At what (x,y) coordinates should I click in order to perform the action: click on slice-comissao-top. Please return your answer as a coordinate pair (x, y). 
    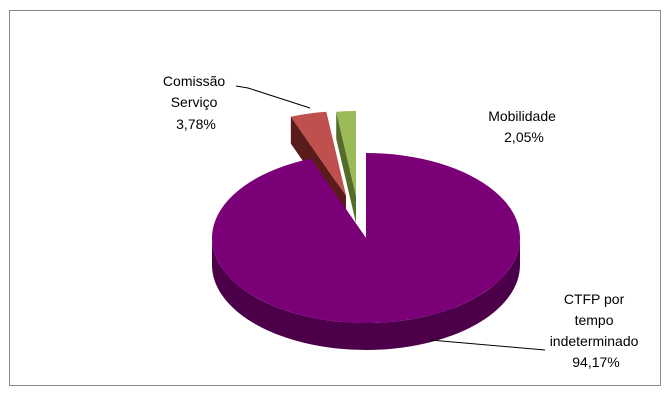
    Looking at the image, I should click on (318, 153).